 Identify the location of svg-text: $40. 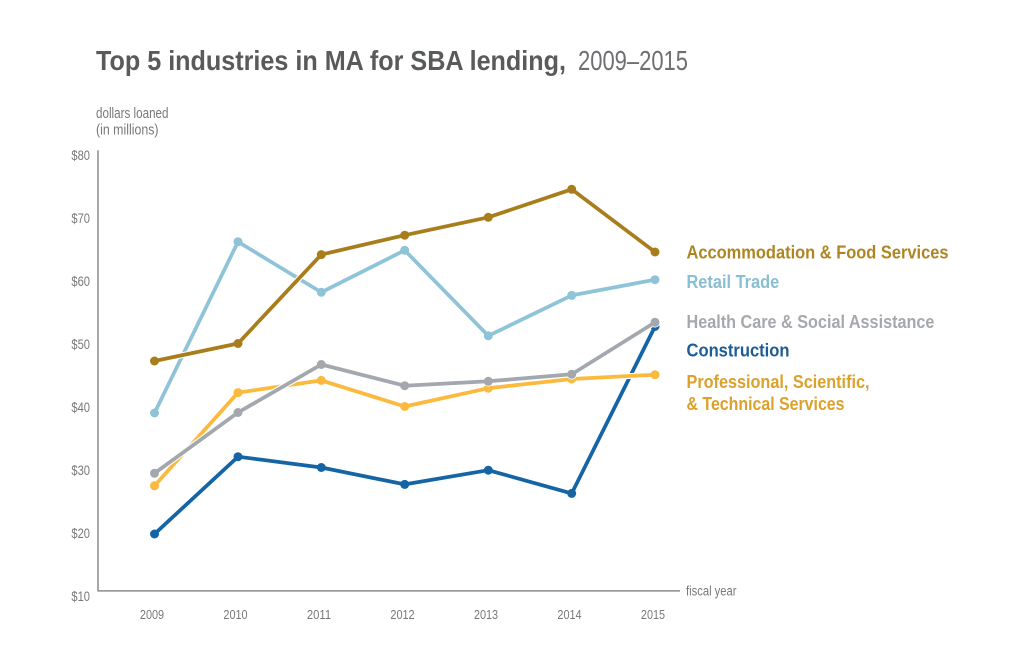
(80, 407).